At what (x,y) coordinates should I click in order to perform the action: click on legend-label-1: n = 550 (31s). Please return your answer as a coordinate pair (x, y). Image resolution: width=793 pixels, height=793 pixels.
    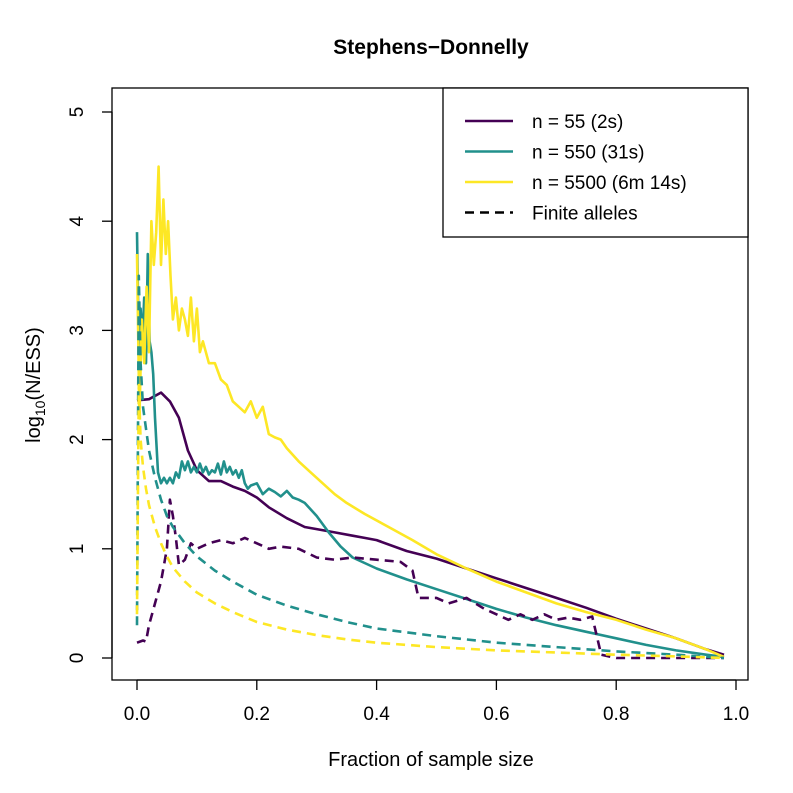
    Looking at the image, I should click on (588, 153).